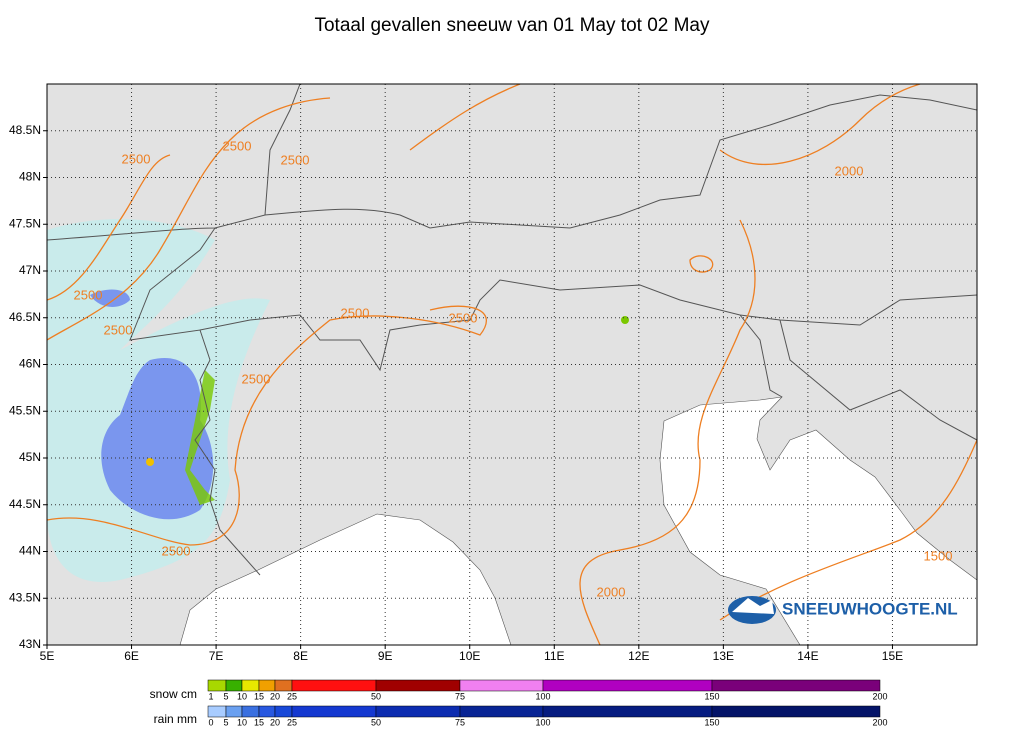  Describe the element at coordinates (638, 656) in the screenshot. I see `lon-tick-label: 12E` at that location.